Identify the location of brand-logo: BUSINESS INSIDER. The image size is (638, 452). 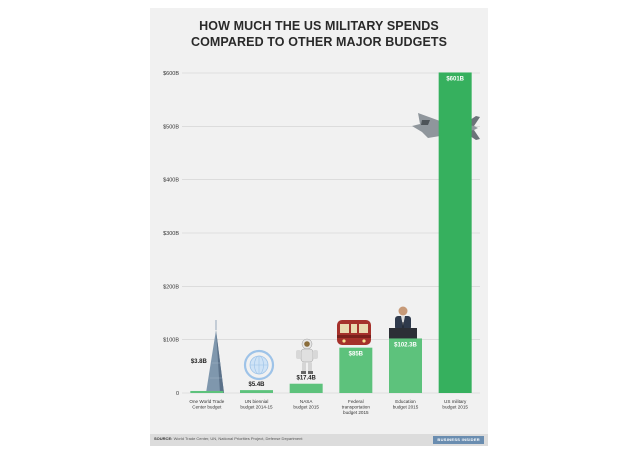
(458, 440).